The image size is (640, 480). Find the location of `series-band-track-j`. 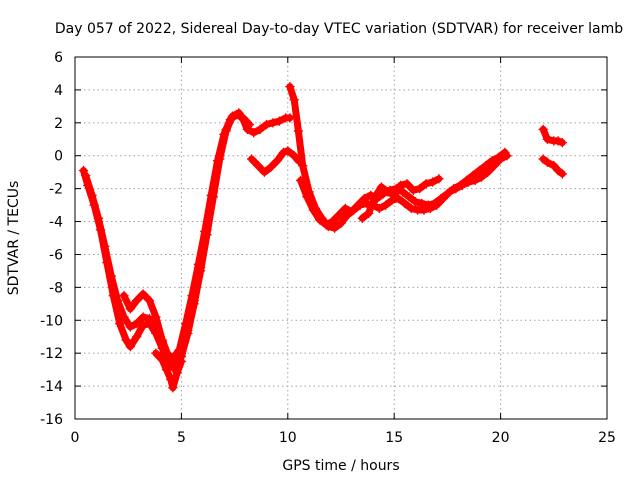

series-band-track-j is located at coordinates (552, 166).